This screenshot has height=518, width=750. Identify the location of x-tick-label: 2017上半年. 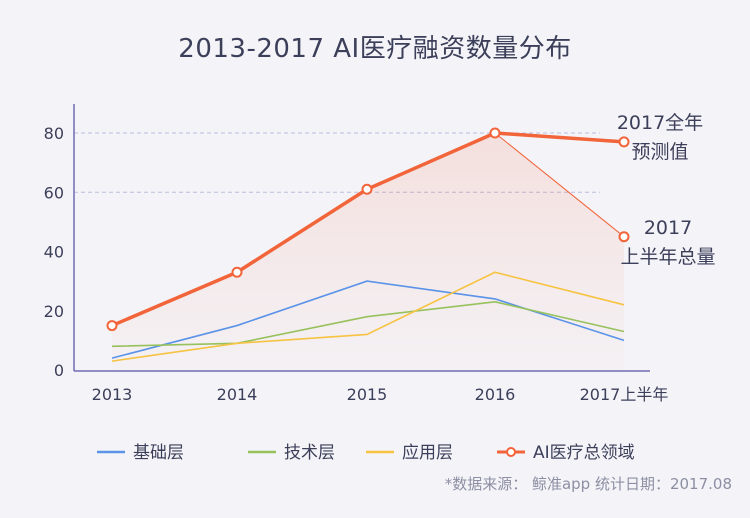
(624, 394).